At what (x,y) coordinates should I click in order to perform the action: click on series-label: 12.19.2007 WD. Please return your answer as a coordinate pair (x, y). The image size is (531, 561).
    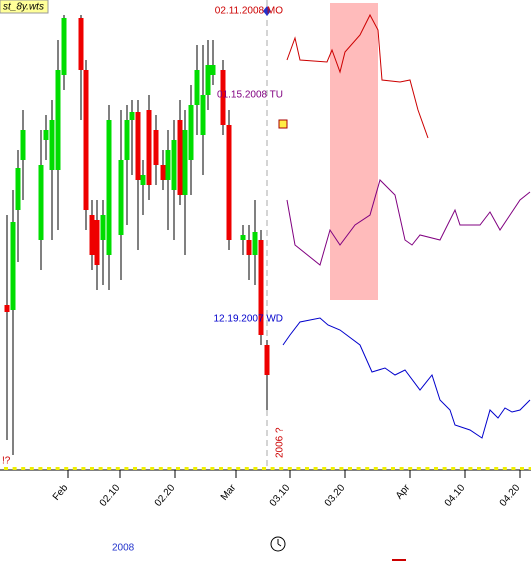
    Looking at the image, I should click on (249, 319).